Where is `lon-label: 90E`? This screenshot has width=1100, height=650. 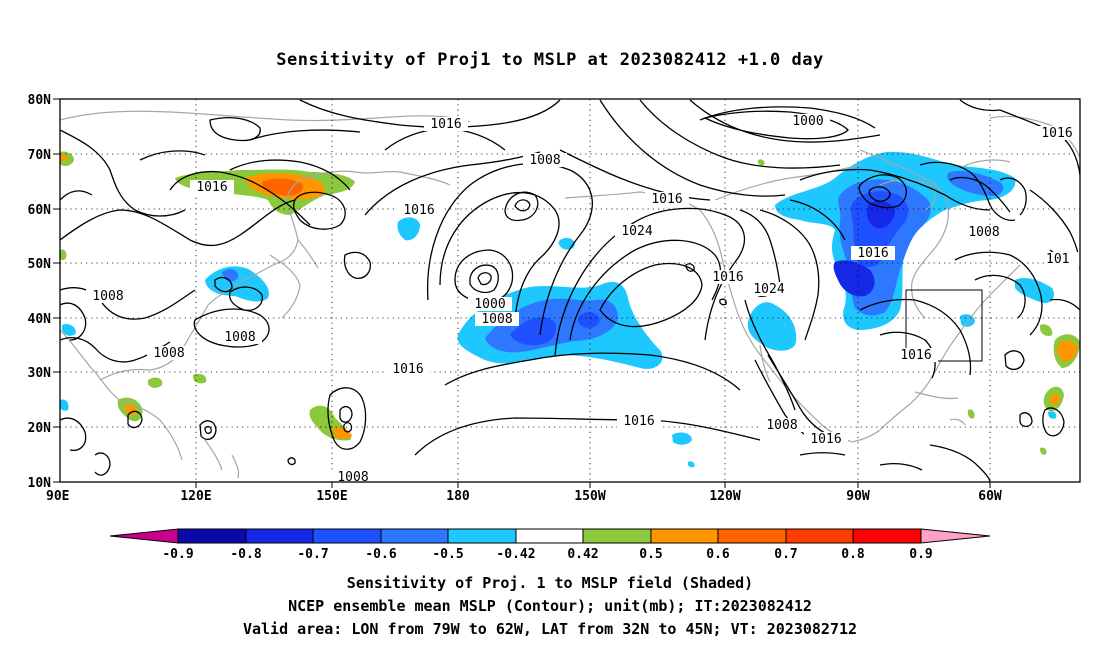 lon-label: 90E is located at coordinates (57, 496).